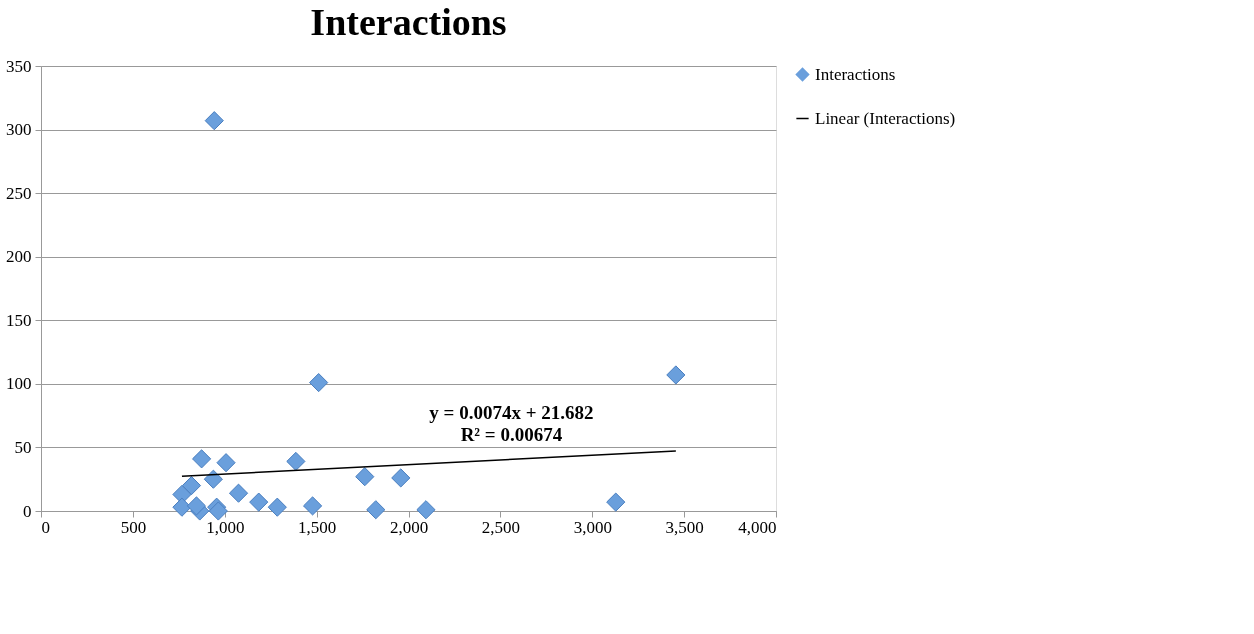 This screenshot has width=1254, height=634. Describe the element at coordinates (684, 527) in the screenshot. I see `x-tick-label: 3,500` at that location.